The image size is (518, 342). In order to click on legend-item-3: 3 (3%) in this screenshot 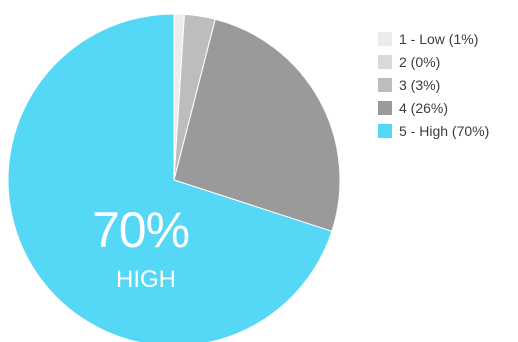, I will do `click(433, 85)`.